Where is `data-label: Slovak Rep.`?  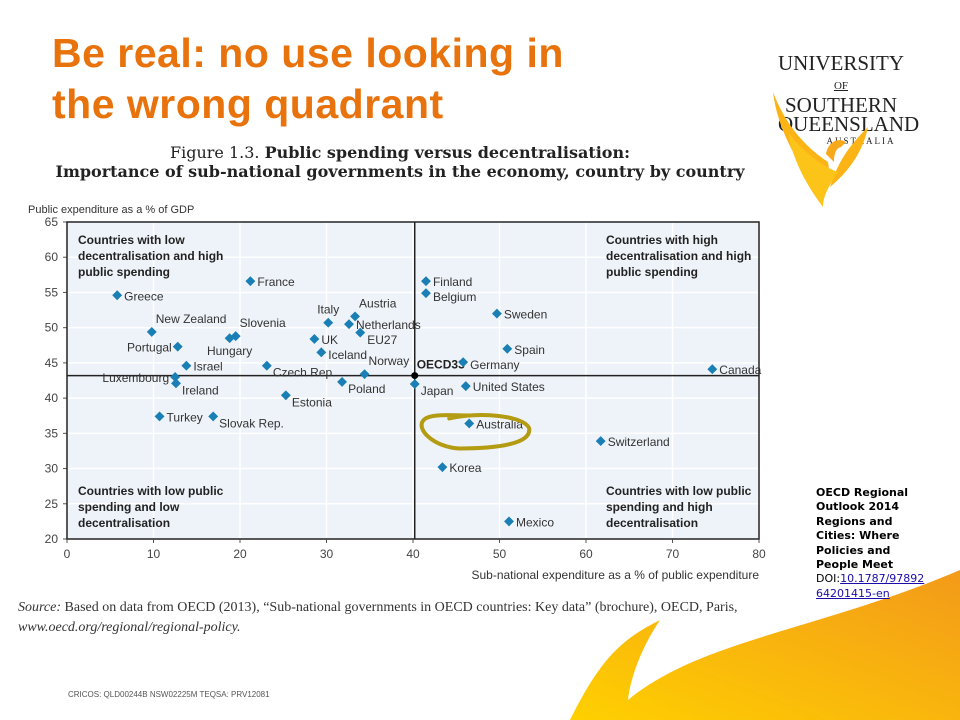 data-label: Slovak Rep. is located at coordinates (251, 423).